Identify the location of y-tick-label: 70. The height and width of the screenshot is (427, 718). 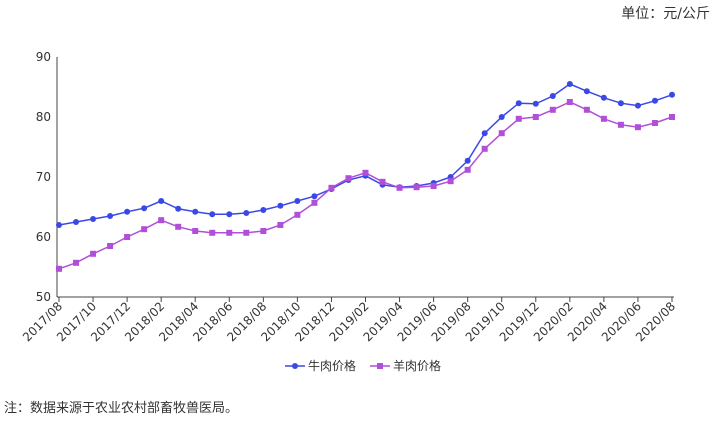
(43, 177).